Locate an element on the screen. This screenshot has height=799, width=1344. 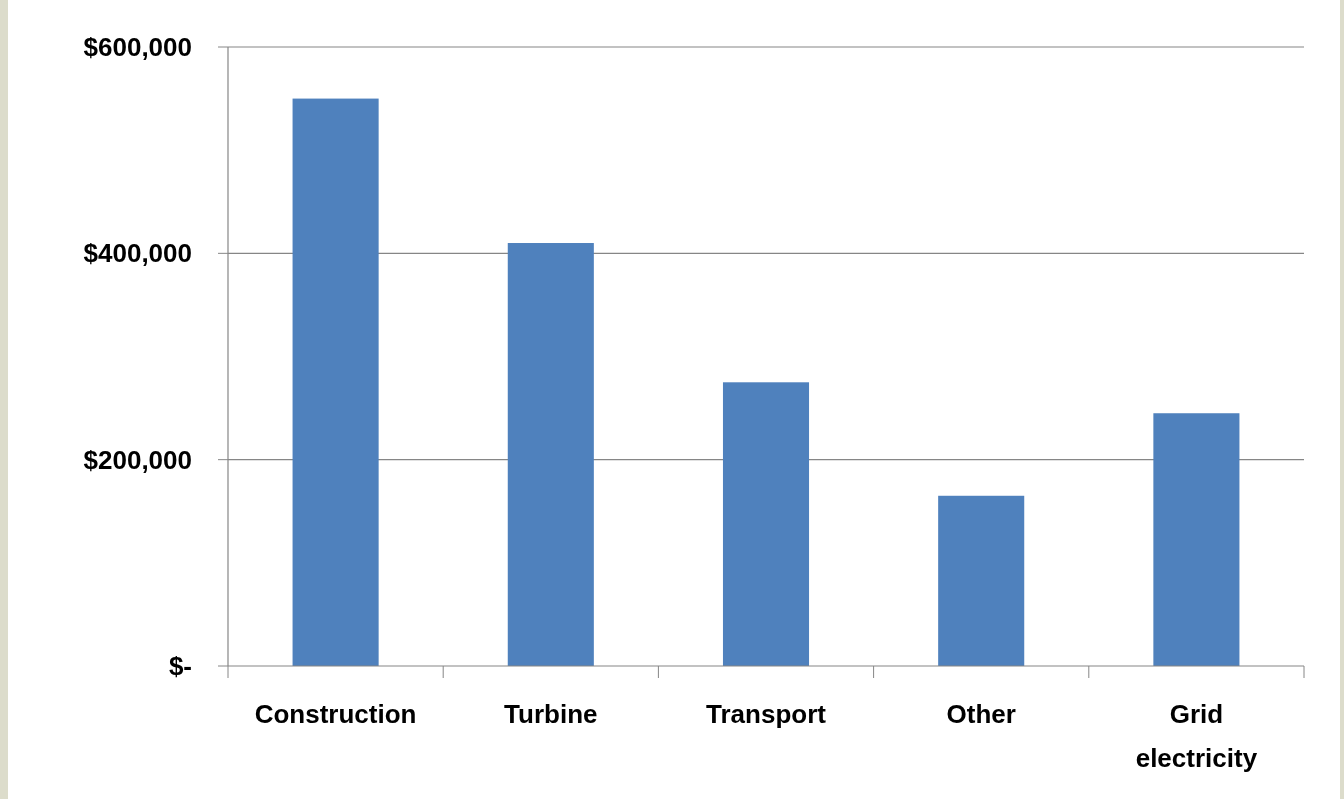
y-tick-label: $200,000 is located at coordinates (137, 459).